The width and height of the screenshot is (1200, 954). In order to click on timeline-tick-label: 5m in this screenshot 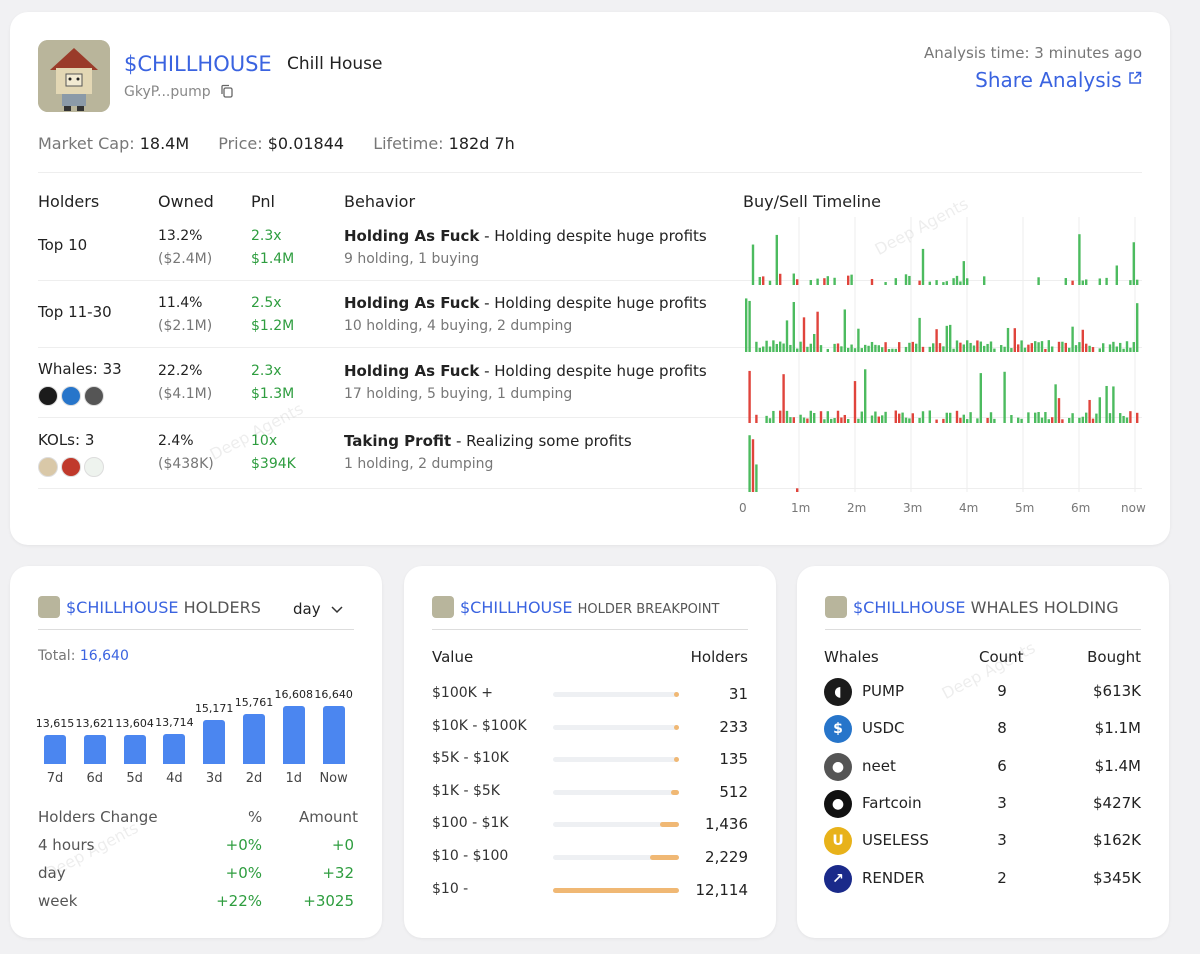, I will do `click(1025, 508)`.